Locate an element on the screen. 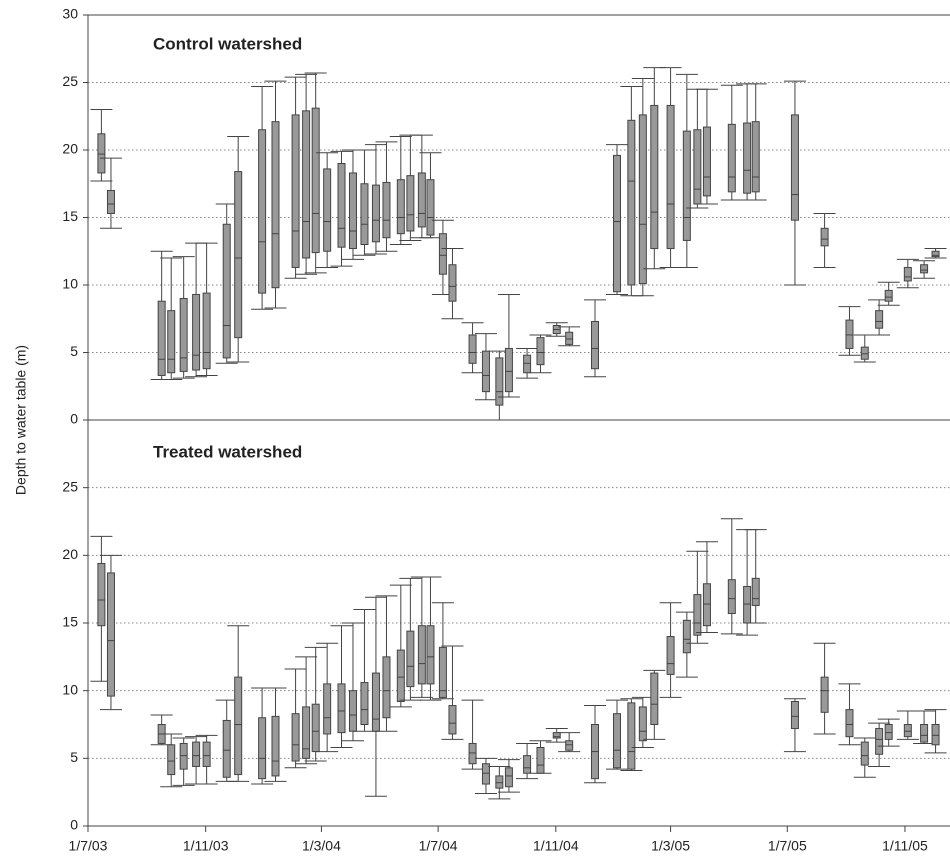 Image resolution: width=950 pixels, height=863 pixels. y-tick-label: 30 is located at coordinates (70, 14).